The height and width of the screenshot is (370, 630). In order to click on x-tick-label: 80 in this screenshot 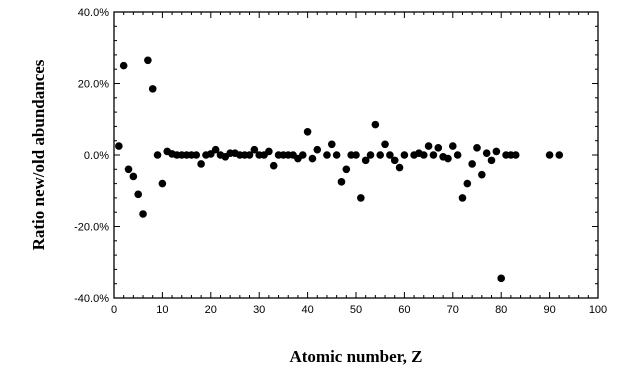, I will do `click(501, 310)`.